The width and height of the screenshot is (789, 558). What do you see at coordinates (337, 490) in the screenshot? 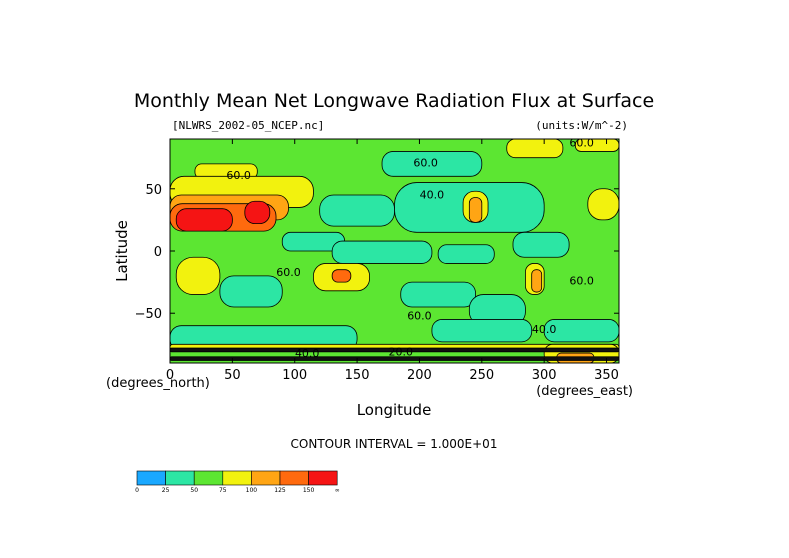
I see `colorbar-label-7: ∞` at bounding box center [337, 490].